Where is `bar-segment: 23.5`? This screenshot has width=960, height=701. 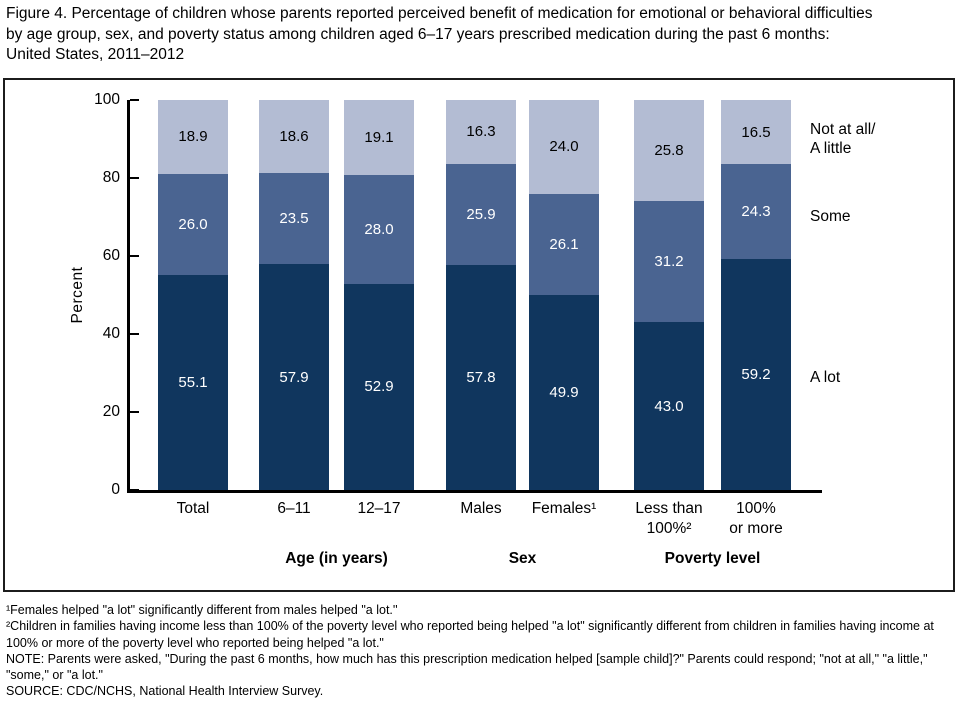 bar-segment: 23.5 is located at coordinates (294, 218).